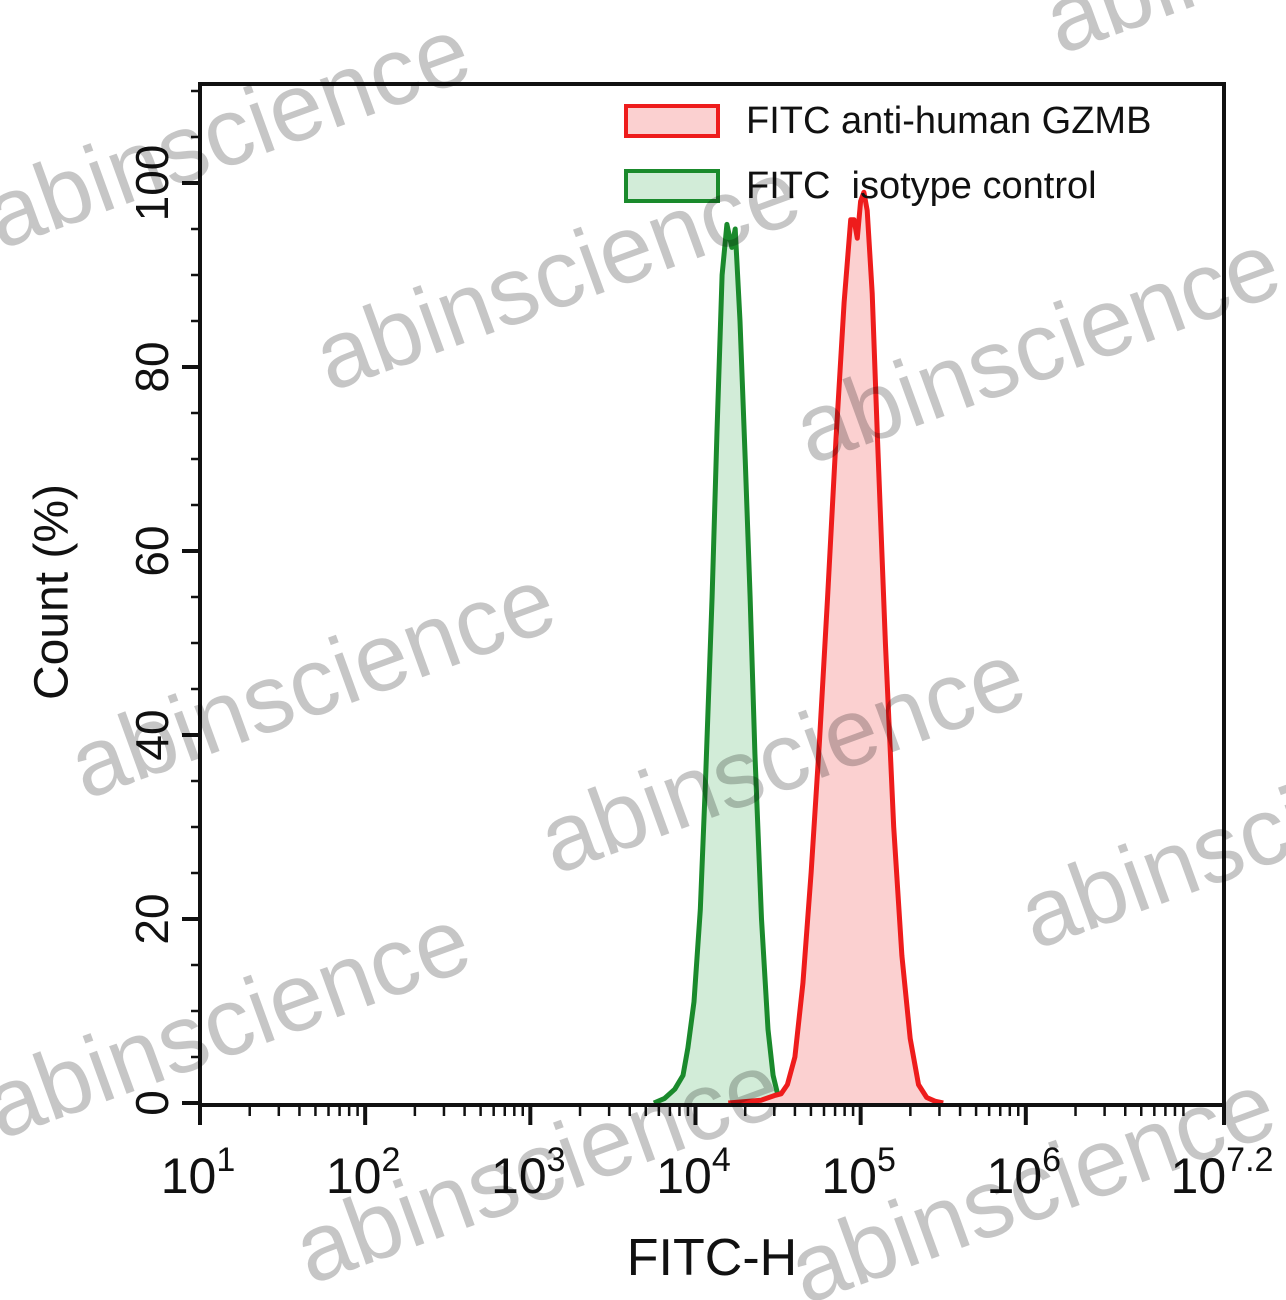 This screenshot has height=1300, width=1286. Describe the element at coordinates (1024, 1172) in the screenshot. I see `x-tick-label: 10⁶` at that location.